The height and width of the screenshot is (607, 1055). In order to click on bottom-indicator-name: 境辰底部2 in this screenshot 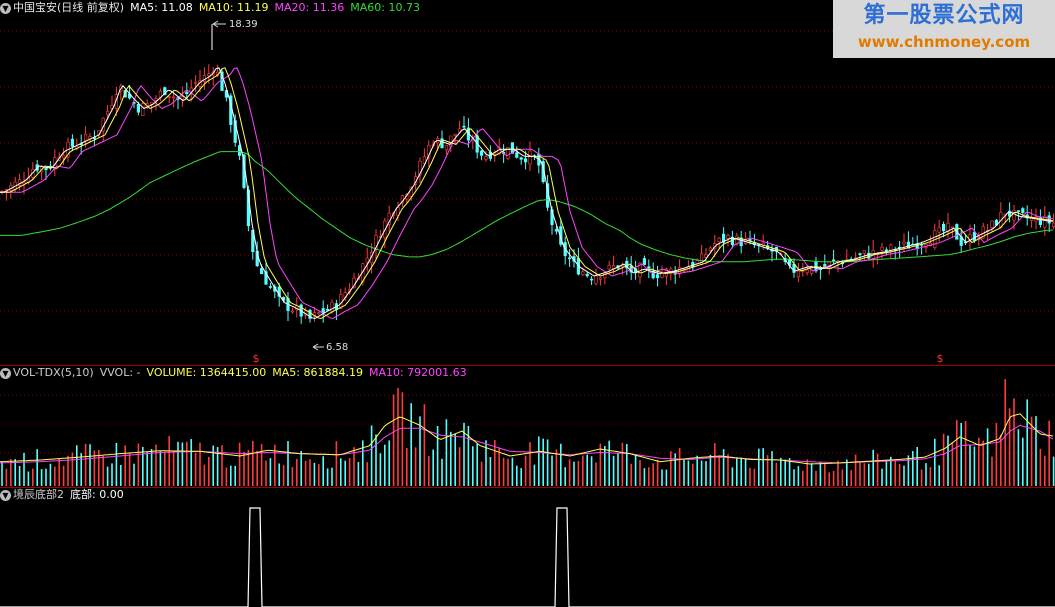, I will do `click(38, 494)`.